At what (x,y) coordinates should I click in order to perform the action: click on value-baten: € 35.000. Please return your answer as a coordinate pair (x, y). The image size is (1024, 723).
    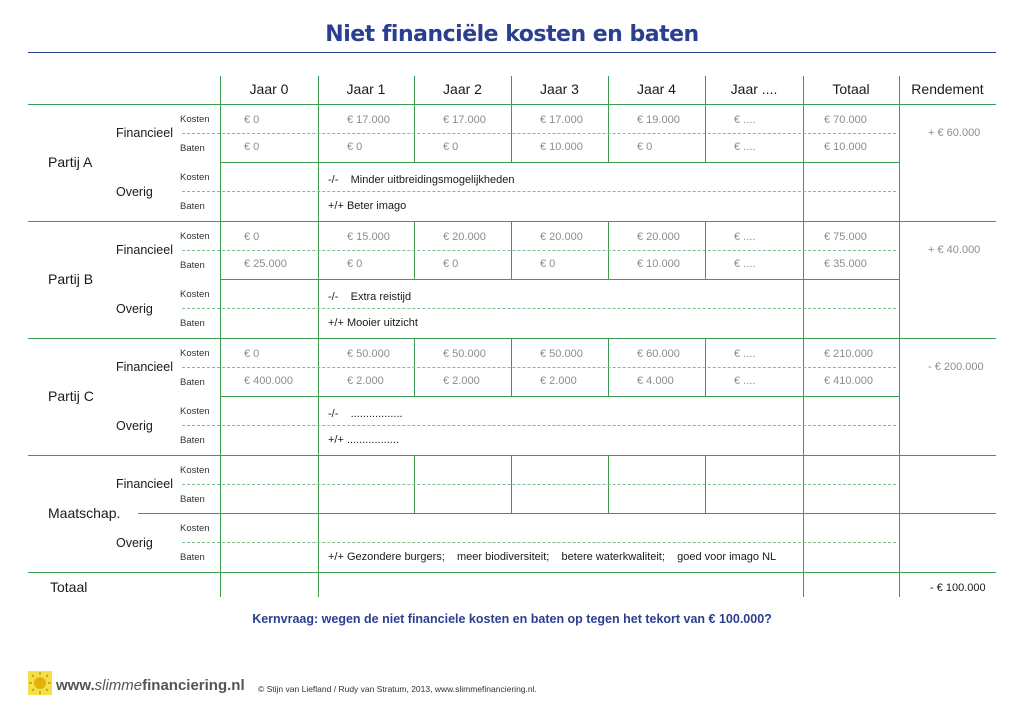
    Looking at the image, I should click on (845, 264).